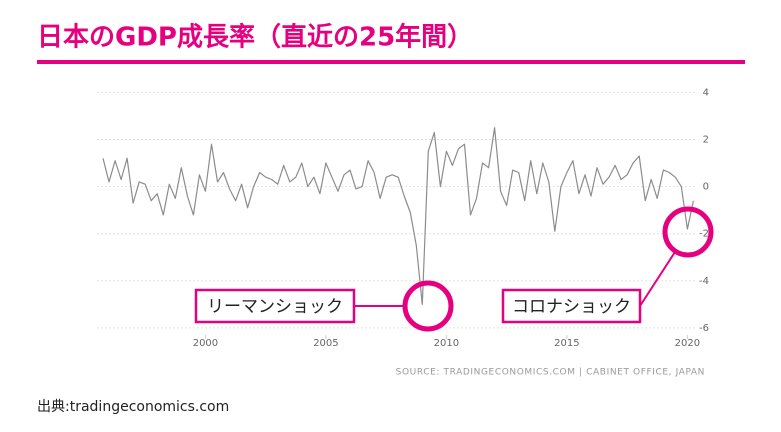 The image size is (781, 432). I want to click on x-tick-label: 2020, so click(687, 343).